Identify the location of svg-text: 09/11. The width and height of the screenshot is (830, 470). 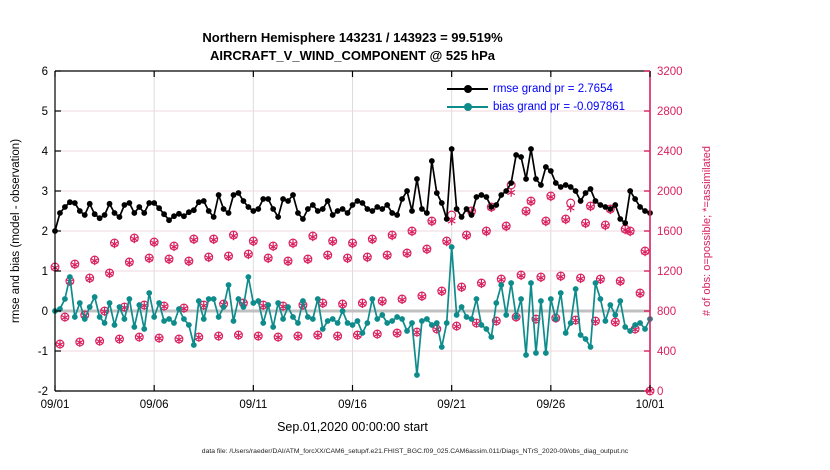
(253, 405).